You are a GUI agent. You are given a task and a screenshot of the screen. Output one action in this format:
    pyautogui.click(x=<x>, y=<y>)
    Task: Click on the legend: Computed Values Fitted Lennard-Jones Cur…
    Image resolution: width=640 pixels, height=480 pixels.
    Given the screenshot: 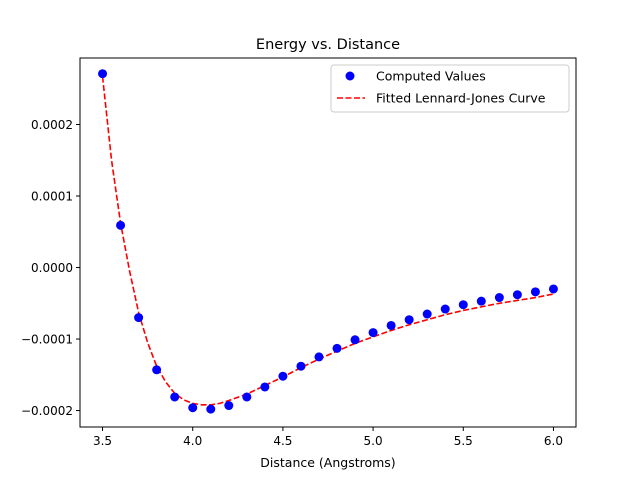 What is the action you would take?
    pyautogui.click(x=450, y=88)
    